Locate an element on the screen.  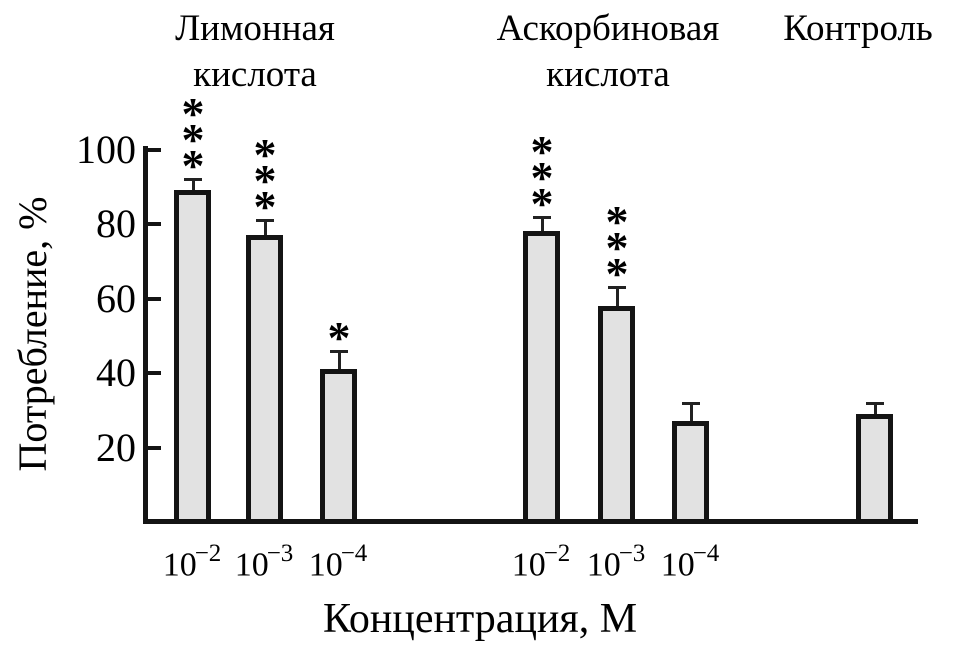
group-title: Лимонная кислота is located at coordinates (255, 52).